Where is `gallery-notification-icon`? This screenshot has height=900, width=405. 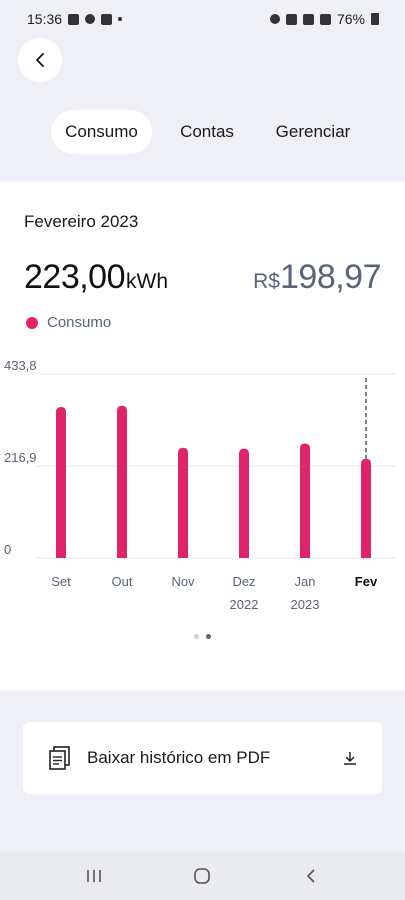 gallery-notification-icon is located at coordinates (74, 19).